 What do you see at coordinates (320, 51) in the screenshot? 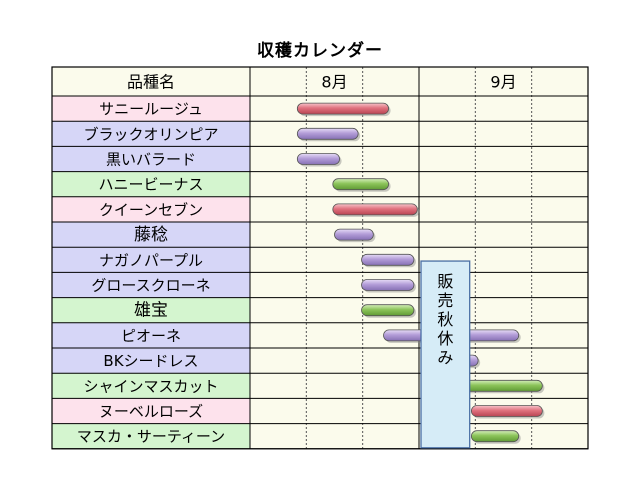
I see `chart-title: 収穫カレンダー` at bounding box center [320, 51].